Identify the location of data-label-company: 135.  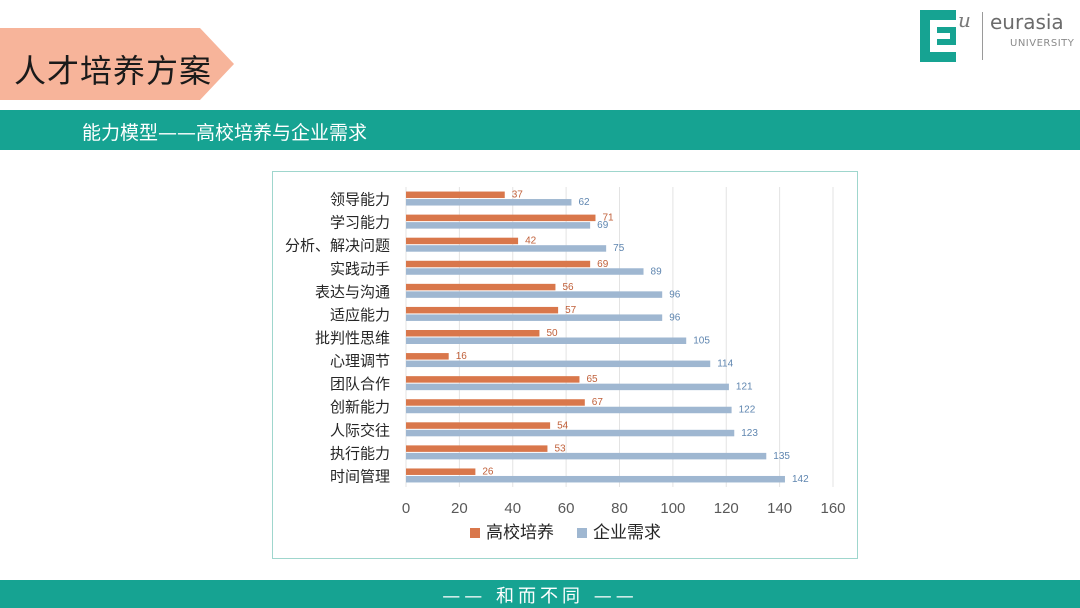
(781, 456).